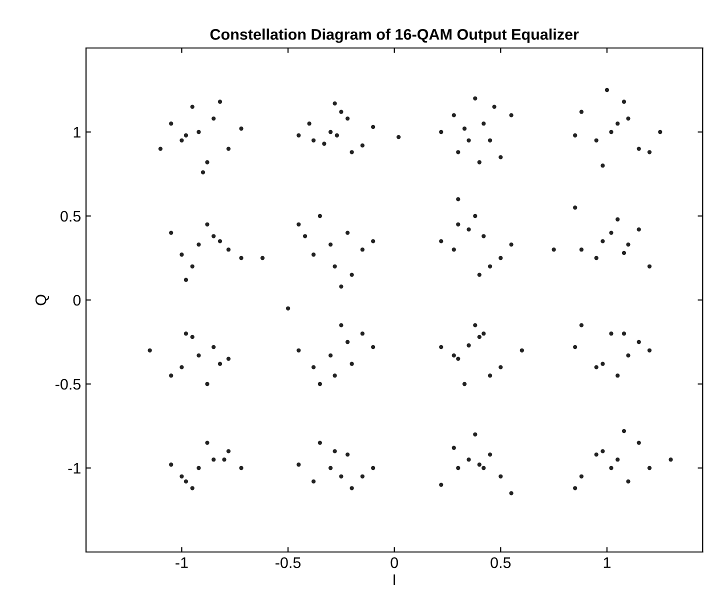  Describe the element at coordinates (42, 300) in the screenshot. I see `y-axis-title: Q` at that location.